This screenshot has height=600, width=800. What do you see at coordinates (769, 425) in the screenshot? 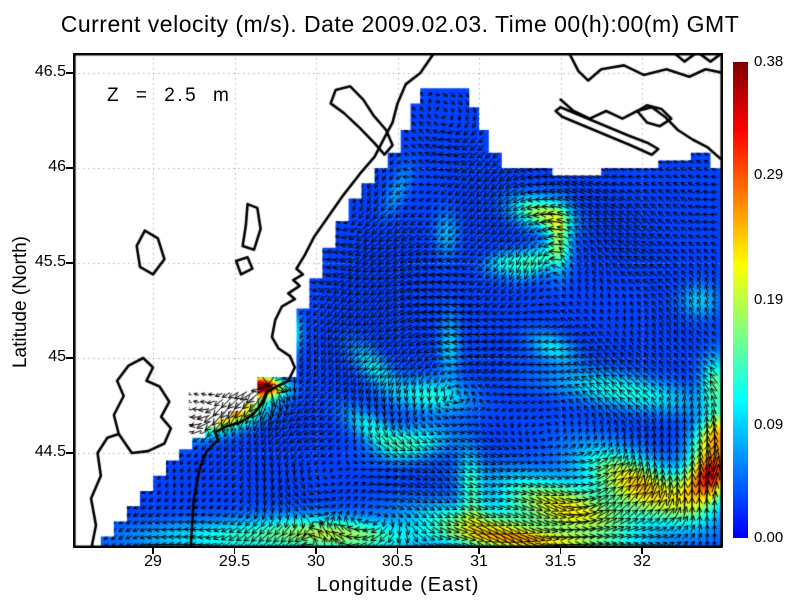
I see `colorbar-tick-label: 0.09` at bounding box center [769, 425].